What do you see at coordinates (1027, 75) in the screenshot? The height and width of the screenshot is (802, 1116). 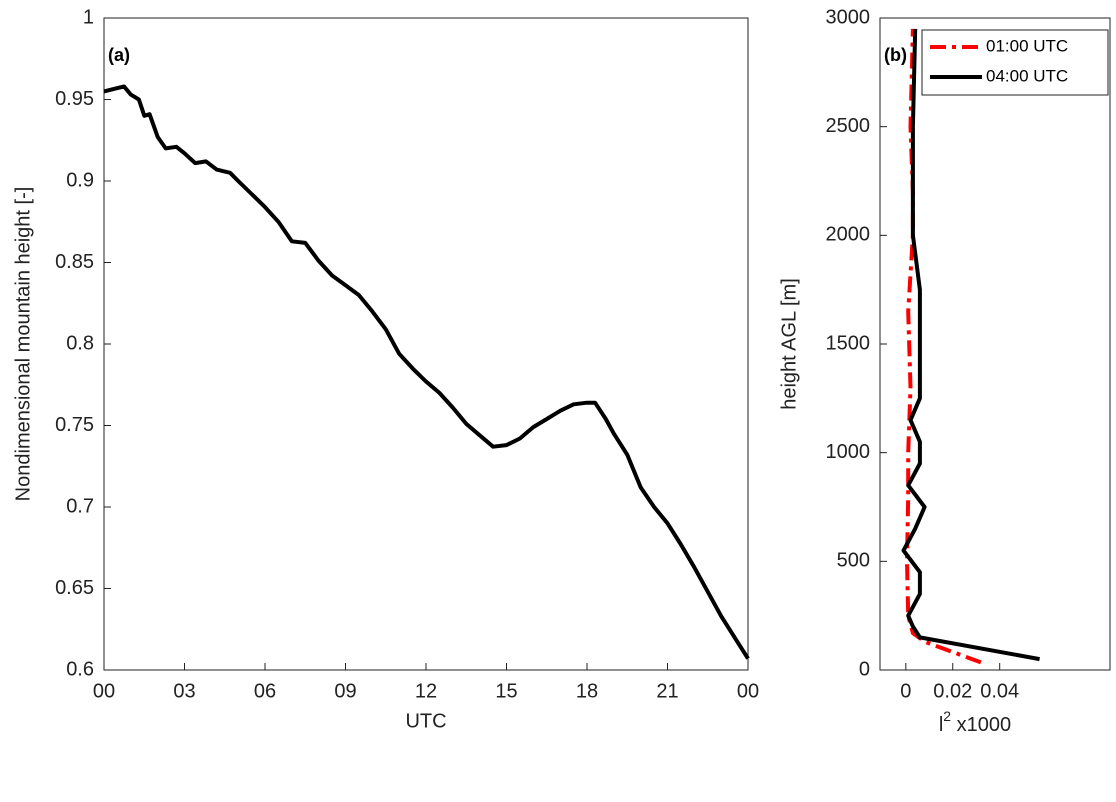 I see `legend-label: 04:00 UTC` at bounding box center [1027, 75].